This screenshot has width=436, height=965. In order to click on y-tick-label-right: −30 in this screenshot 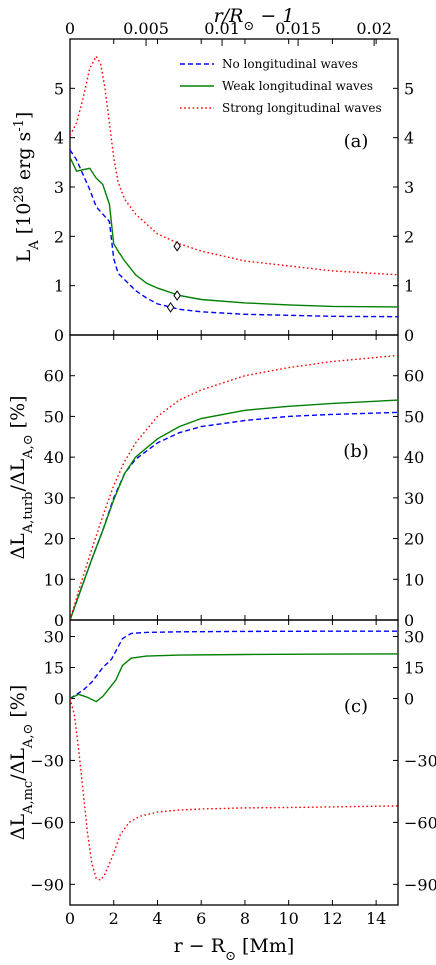, I will do `click(420, 760)`.